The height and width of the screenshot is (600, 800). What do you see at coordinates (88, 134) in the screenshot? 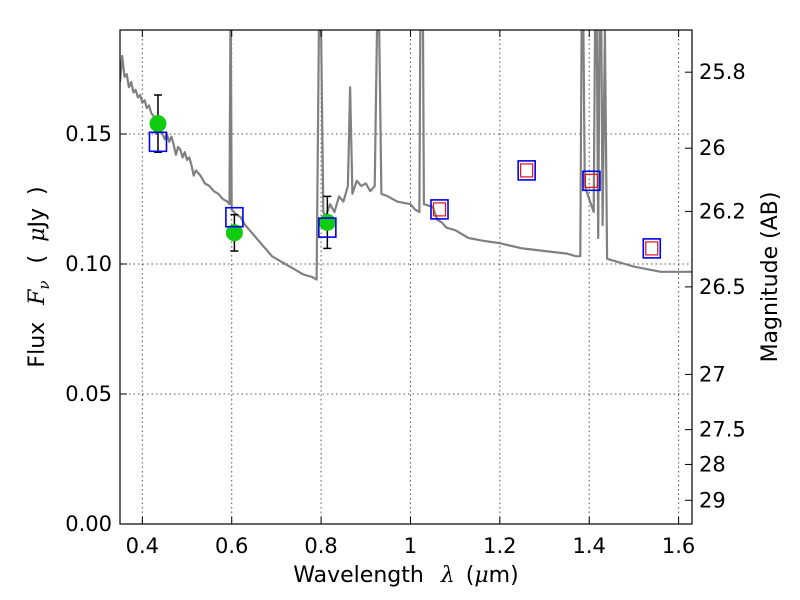
I see `y-tick-label: 0.15` at bounding box center [88, 134].